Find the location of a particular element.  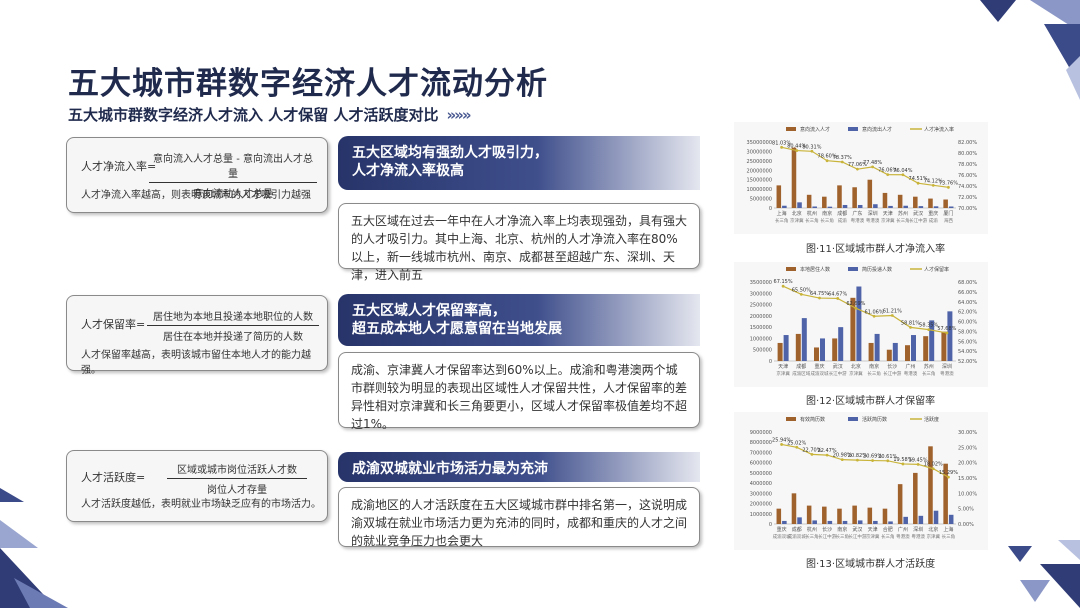

data-label: 80.44% is located at coordinates (796, 147).